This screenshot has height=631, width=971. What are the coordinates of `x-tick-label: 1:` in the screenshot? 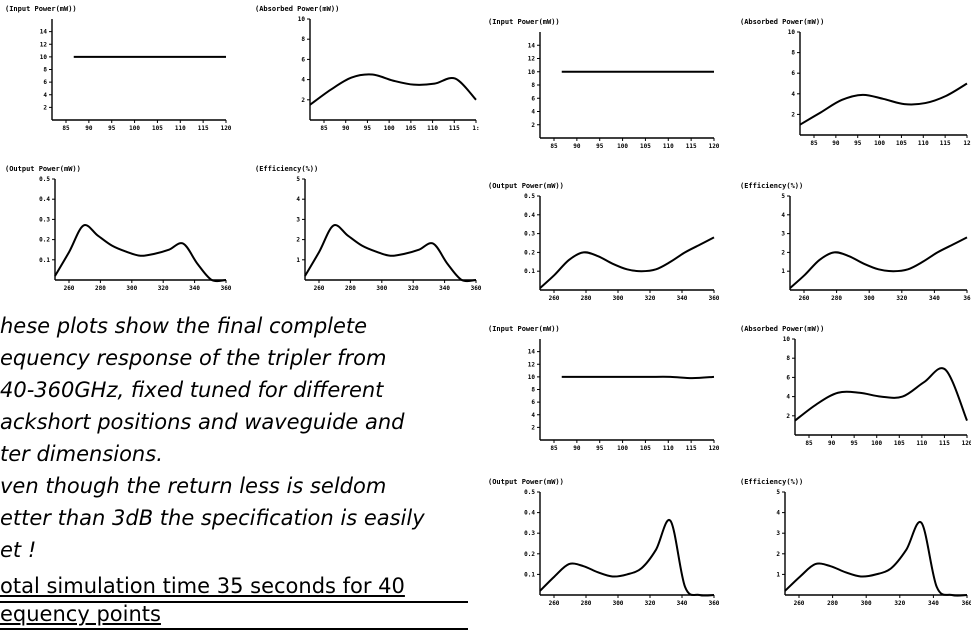 It's located at (475, 128).